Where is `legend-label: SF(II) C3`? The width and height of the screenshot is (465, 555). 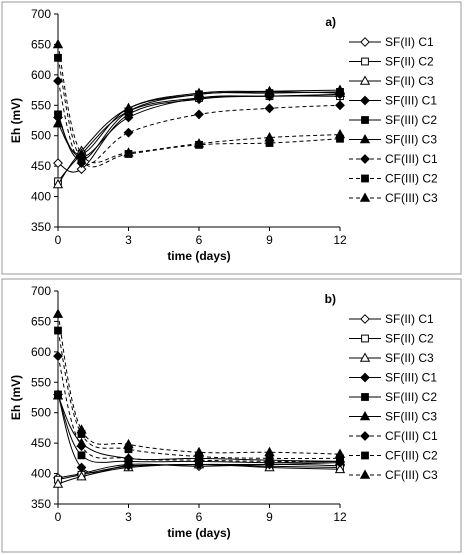 legend-label: SF(II) C3 is located at coordinates (409, 81).